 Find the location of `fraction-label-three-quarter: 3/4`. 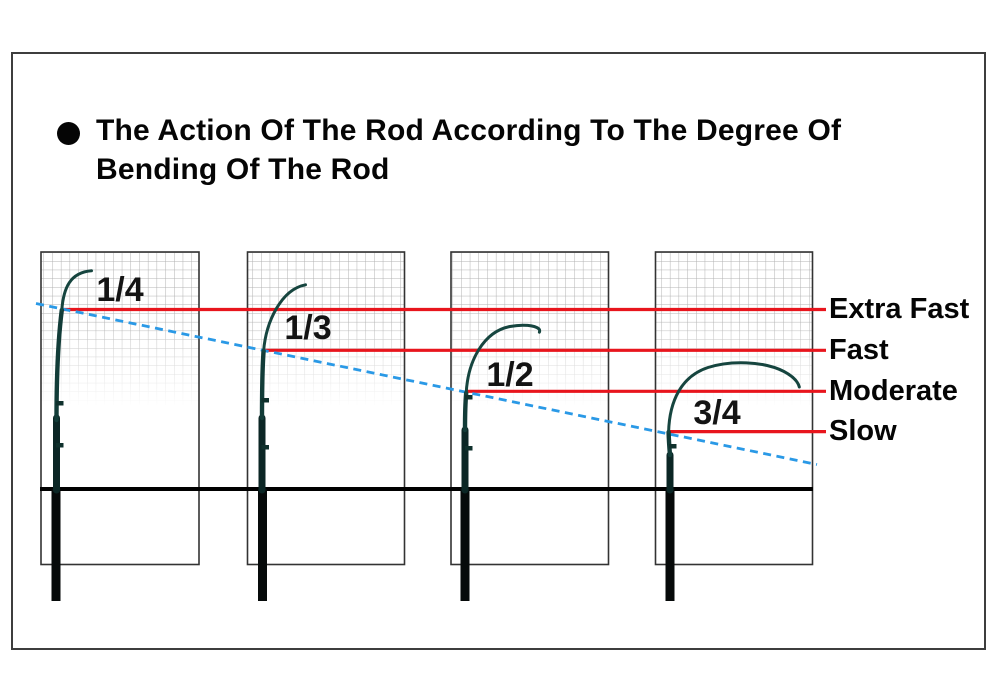

fraction-label-three-quarter: 3/4 is located at coordinates (717, 413).